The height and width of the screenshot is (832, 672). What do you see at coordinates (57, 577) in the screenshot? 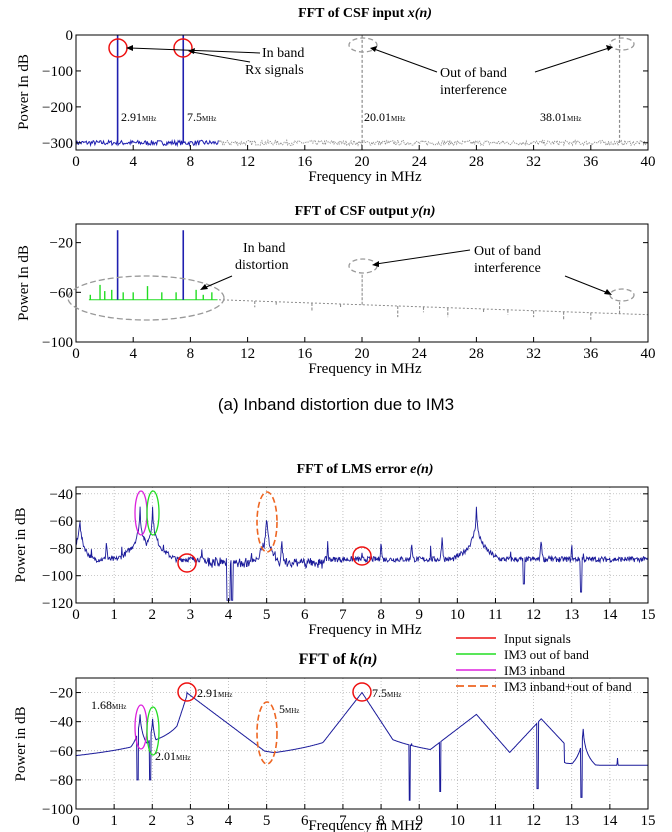
I see `chart3-ytick-label-3: −100` at bounding box center [57, 577].